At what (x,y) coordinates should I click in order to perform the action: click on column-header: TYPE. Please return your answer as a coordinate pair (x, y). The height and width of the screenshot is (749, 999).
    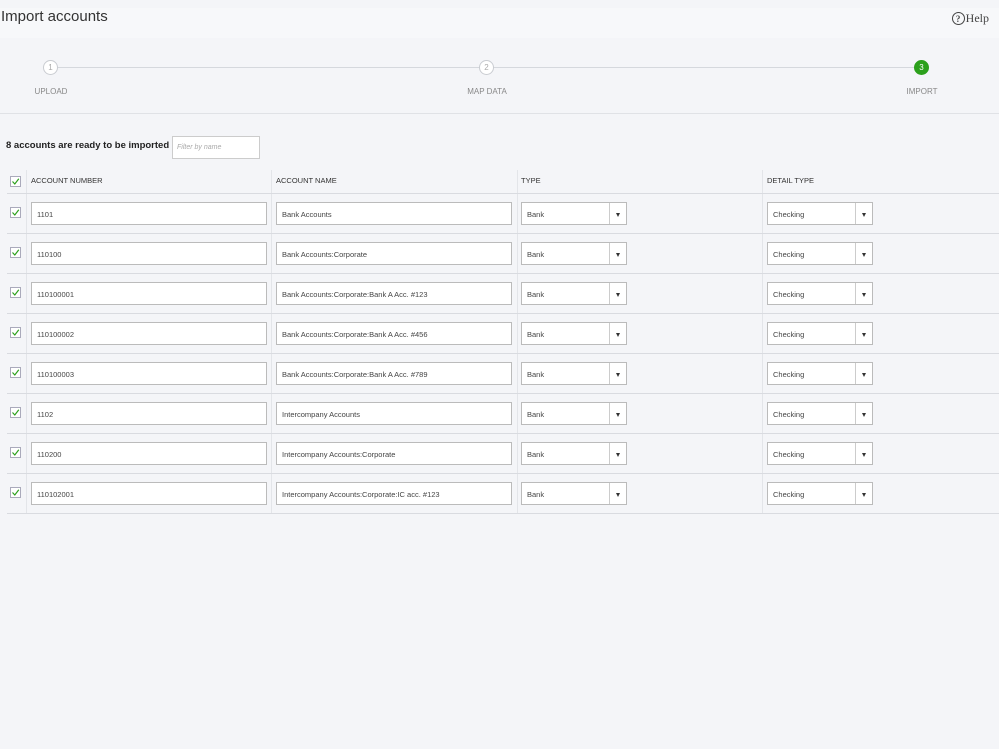
    Looking at the image, I should click on (531, 180).